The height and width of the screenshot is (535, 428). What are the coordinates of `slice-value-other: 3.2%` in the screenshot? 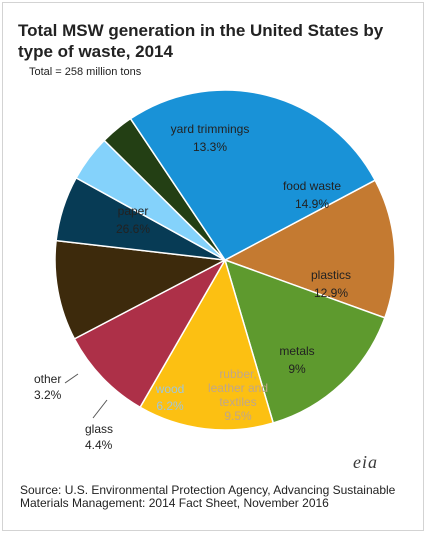 It's located at (48, 395).